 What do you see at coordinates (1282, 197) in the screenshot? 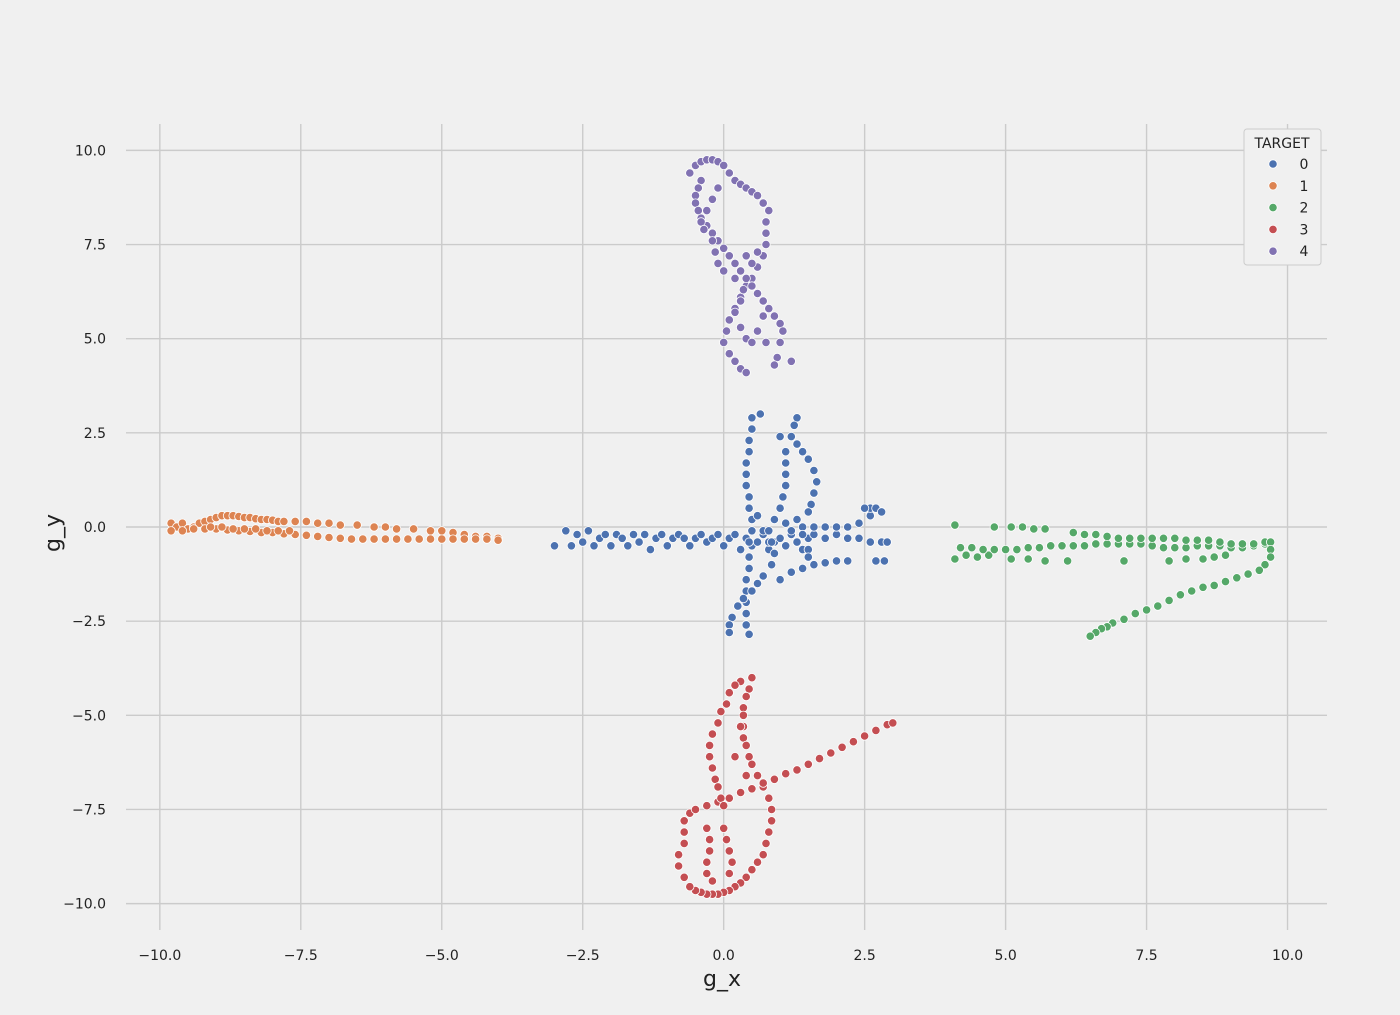
I see `legend: TARGET 0 1 2 3 4` at bounding box center [1282, 197].